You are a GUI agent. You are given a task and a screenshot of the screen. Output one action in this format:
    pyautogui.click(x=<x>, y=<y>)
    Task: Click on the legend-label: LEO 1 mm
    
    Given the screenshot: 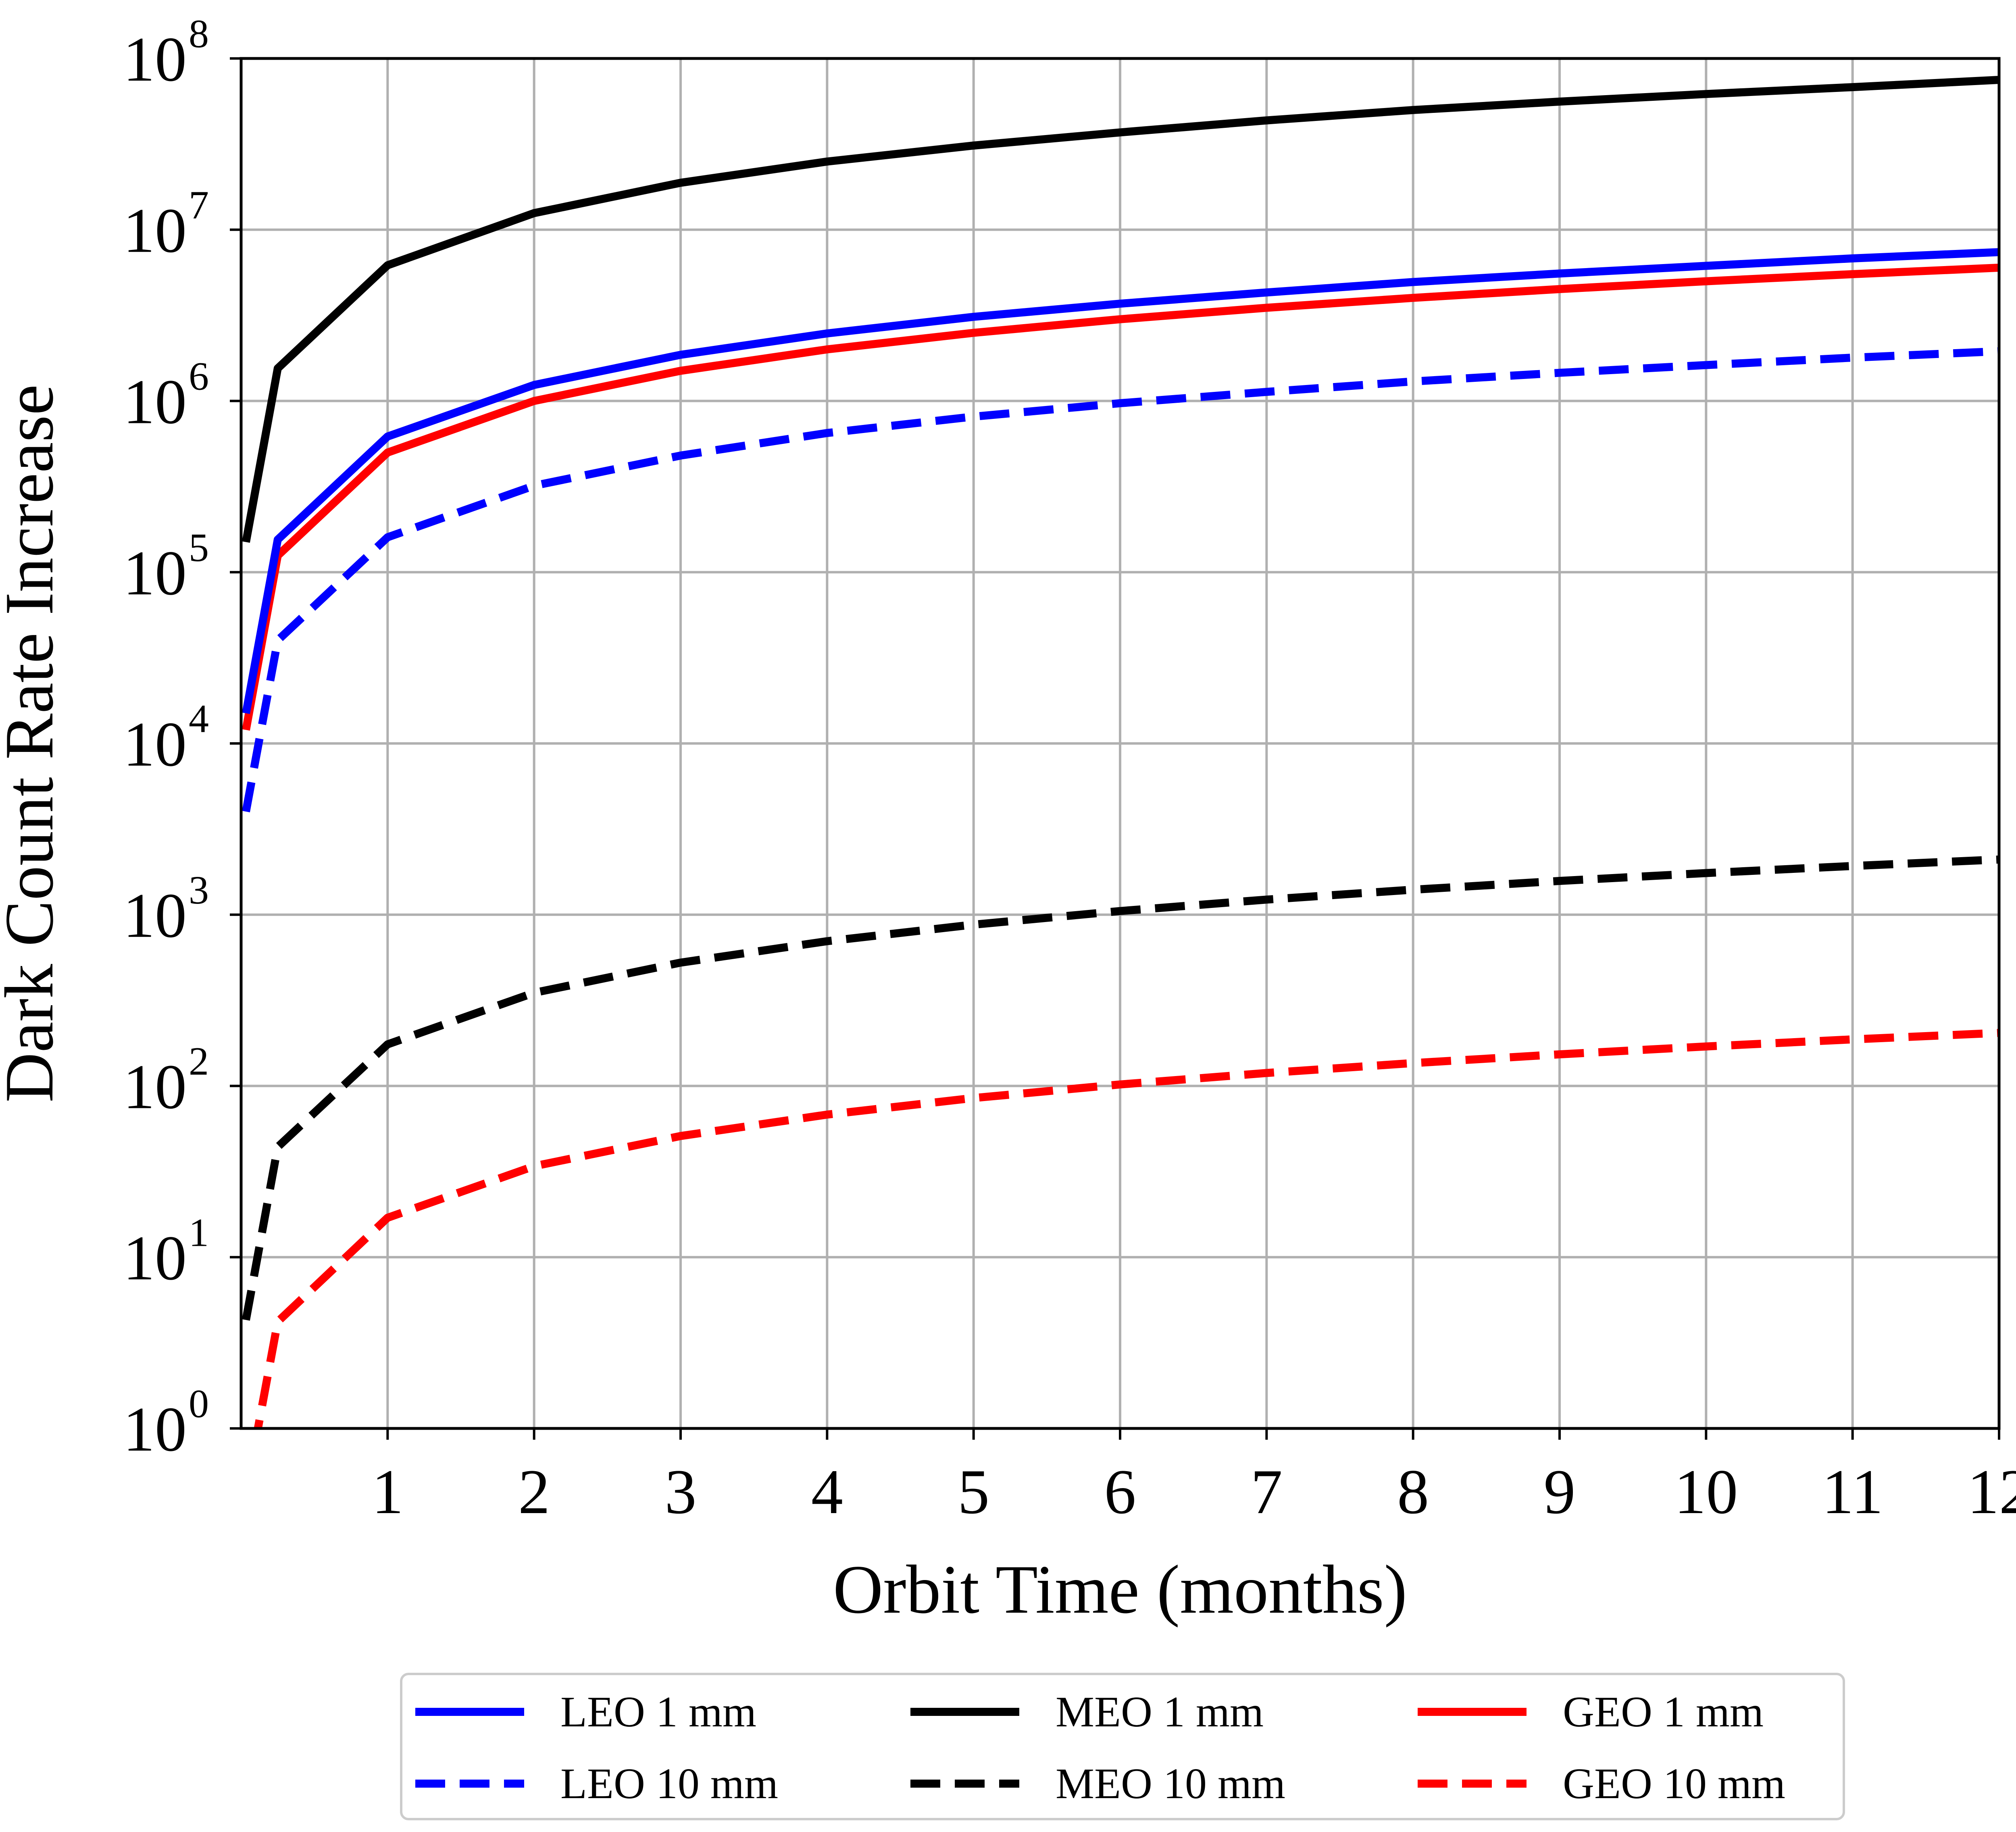 What is the action you would take?
    pyautogui.click(x=658, y=1712)
    